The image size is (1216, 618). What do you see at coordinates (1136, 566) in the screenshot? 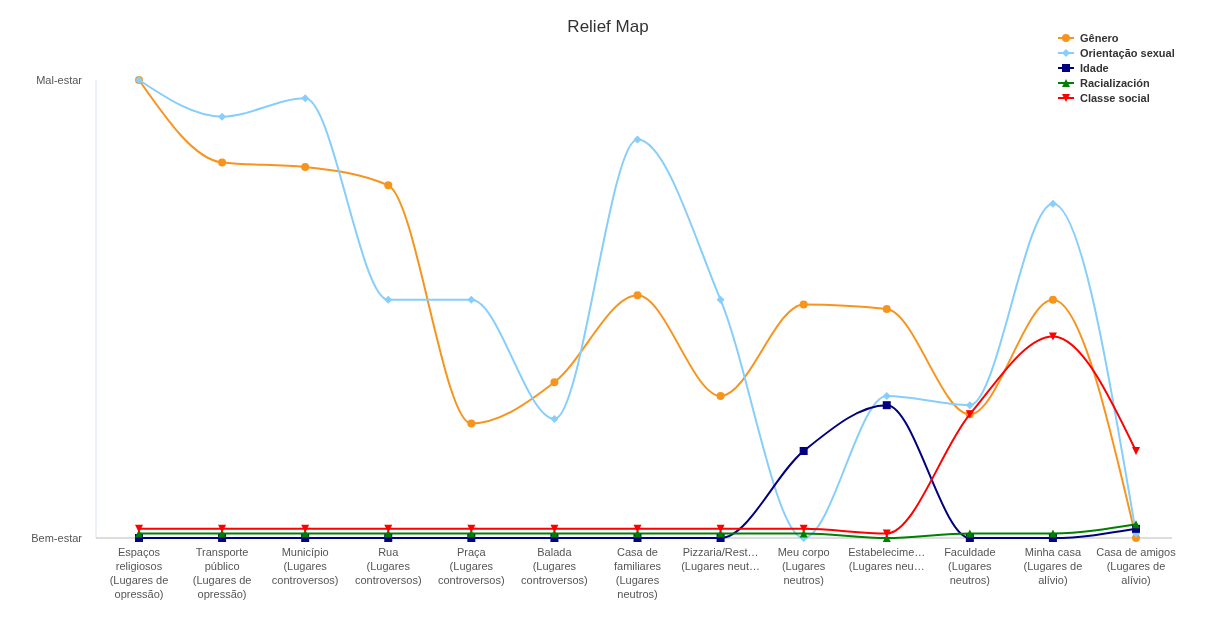
I see `x-tick-label: Casa de amigos (Lugares de alívio)` at bounding box center [1136, 566].